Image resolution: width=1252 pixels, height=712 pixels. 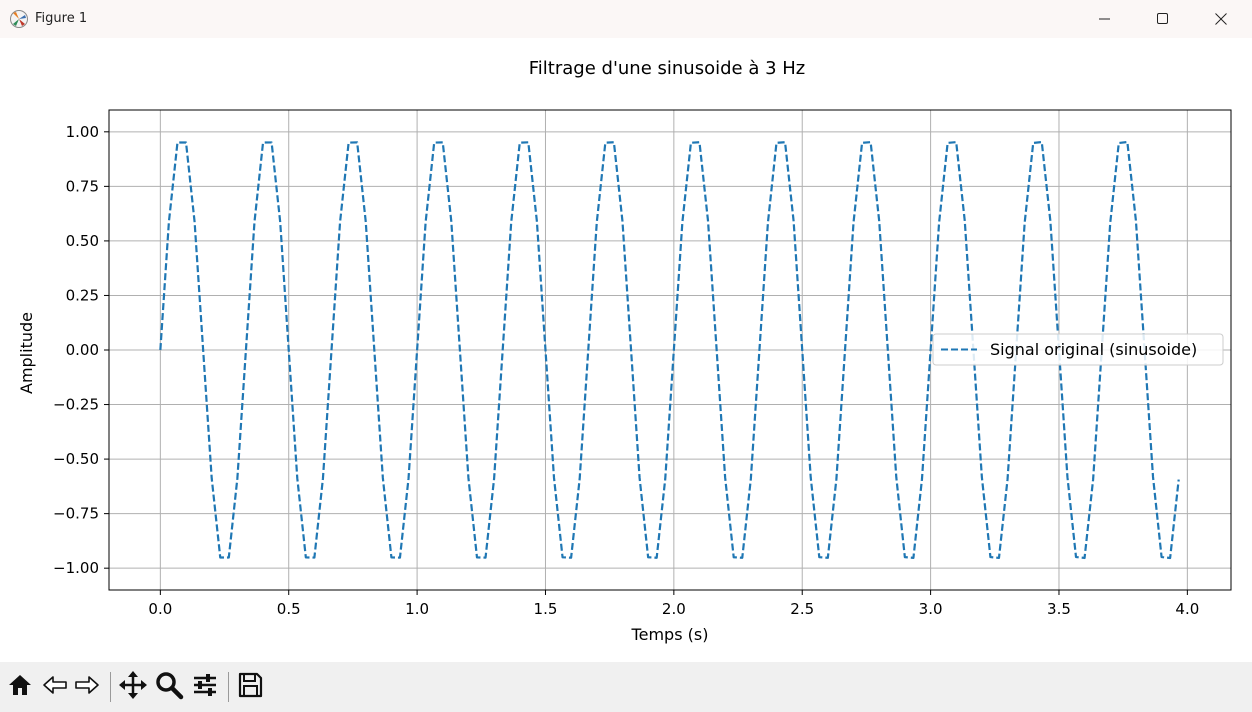 I want to click on back-arrow-icon, so click(x=55, y=687).